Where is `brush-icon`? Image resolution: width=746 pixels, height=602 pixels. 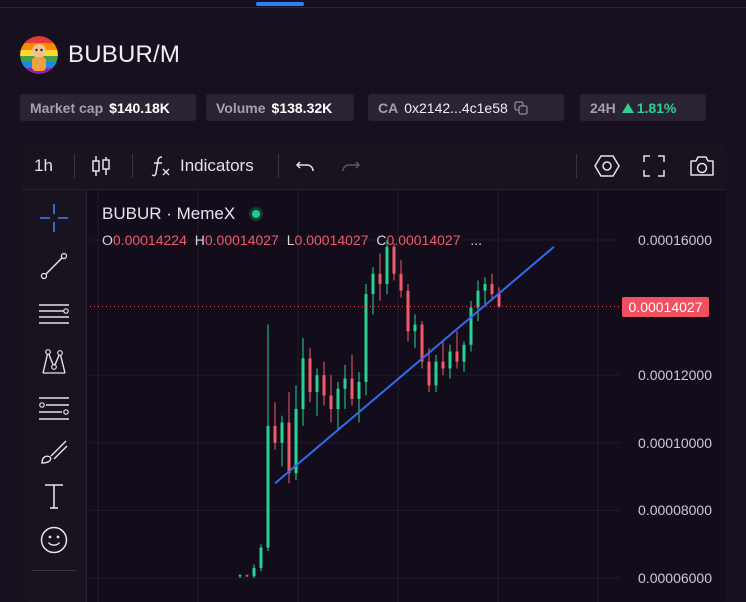
brush-icon is located at coordinates (54, 452).